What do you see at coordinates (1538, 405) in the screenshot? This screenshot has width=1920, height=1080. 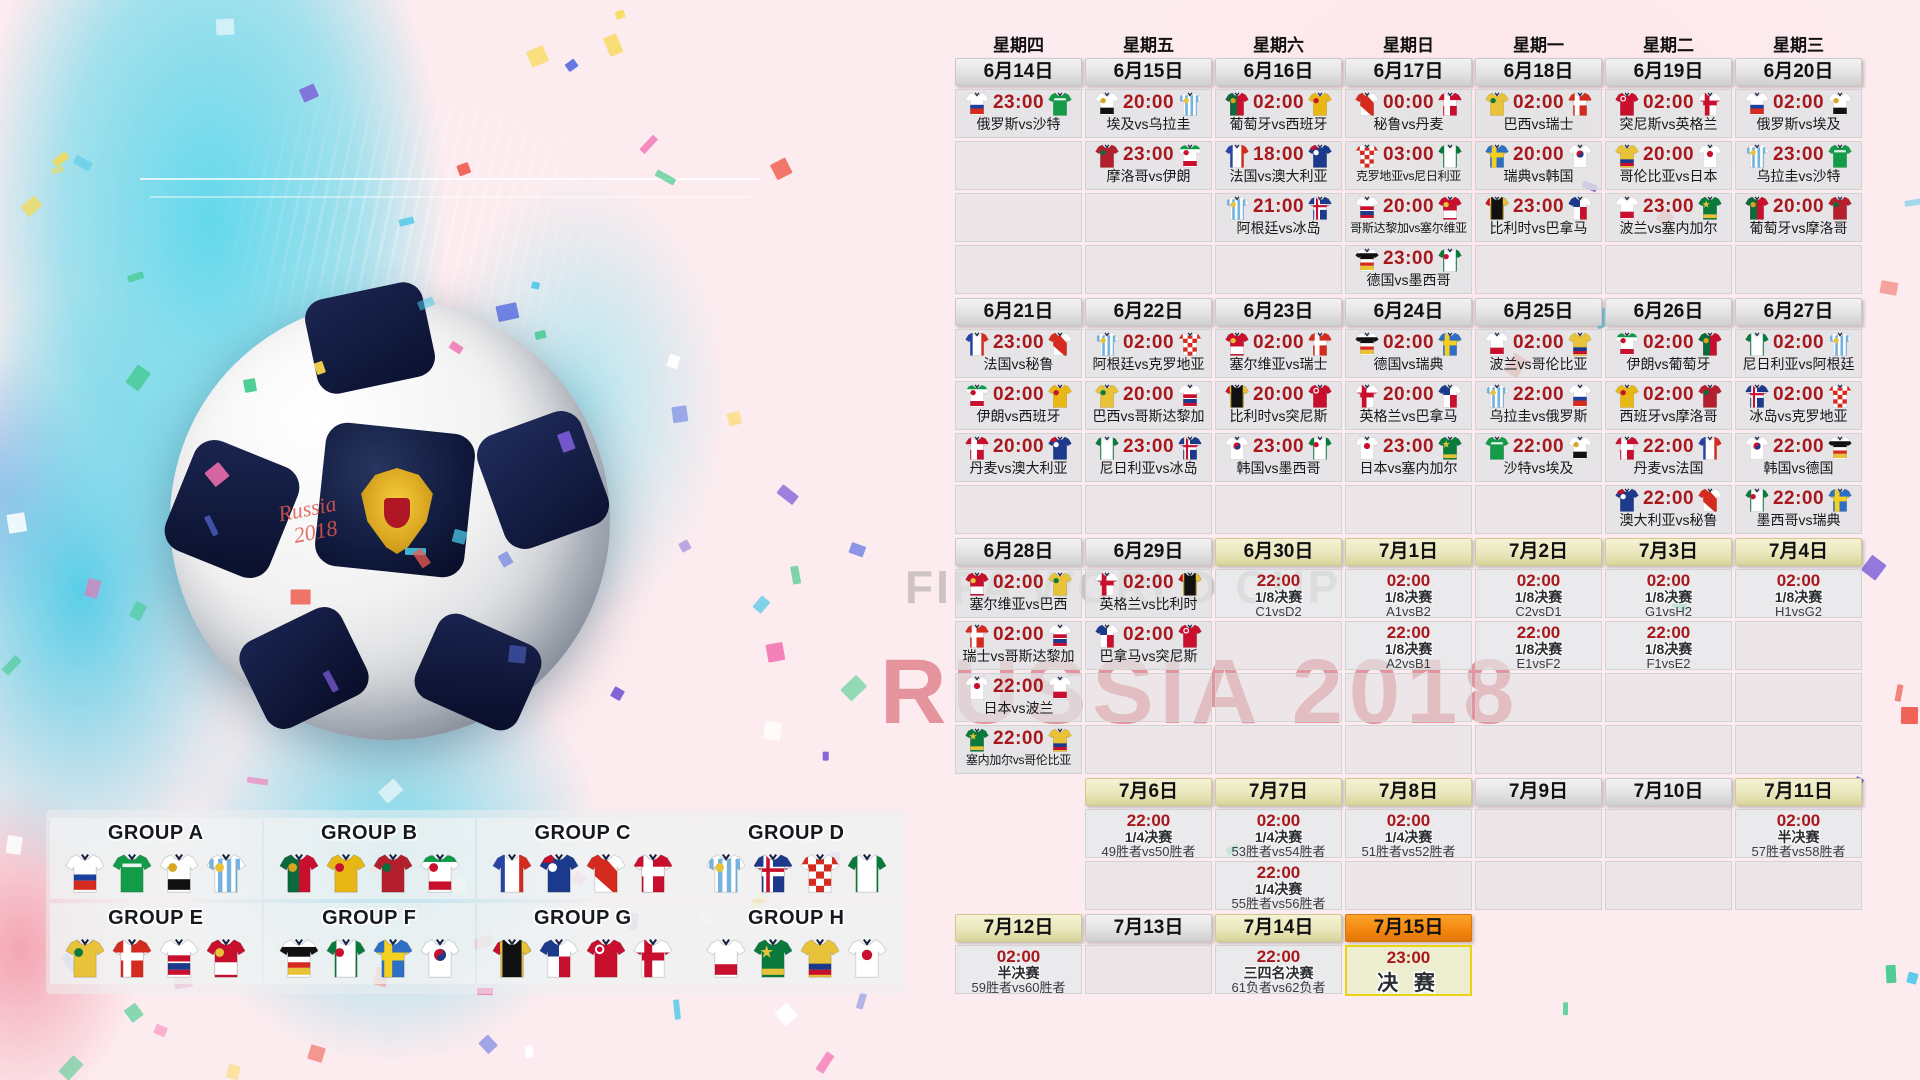 I see `group-match-cell: 22:00 乌拉圭vs俄罗斯` at bounding box center [1538, 405].